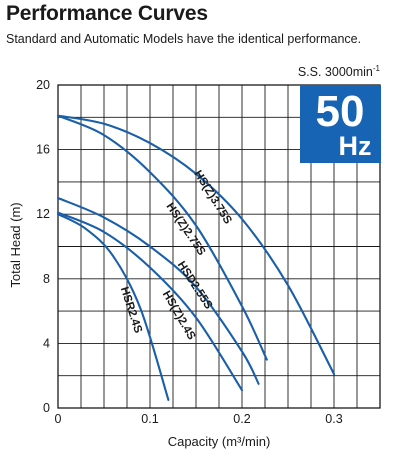  Describe the element at coordinates (58, 419) in the screenshot. I see `x-tick-label: 0` at that location.